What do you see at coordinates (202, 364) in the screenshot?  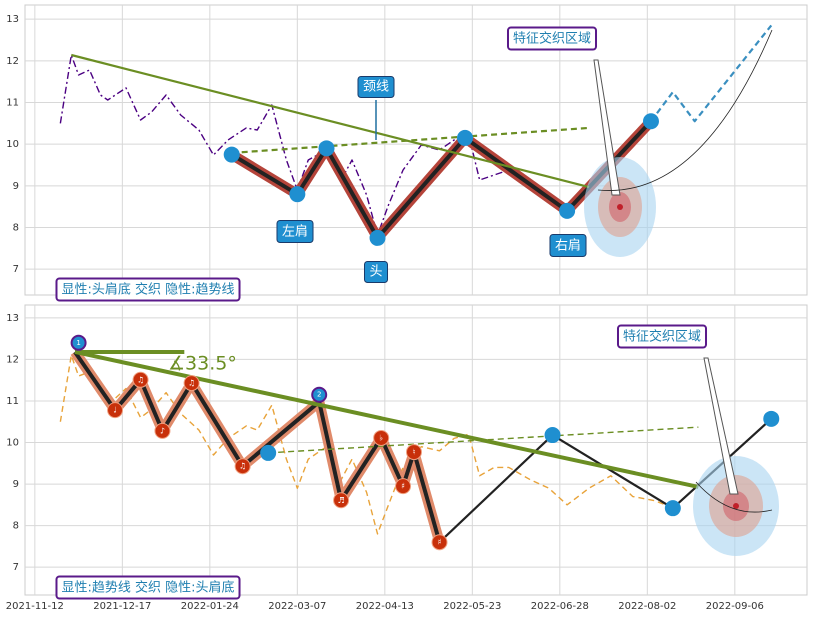 I see `angle-label: ∡33.5°` at bounding box center [202, 364].